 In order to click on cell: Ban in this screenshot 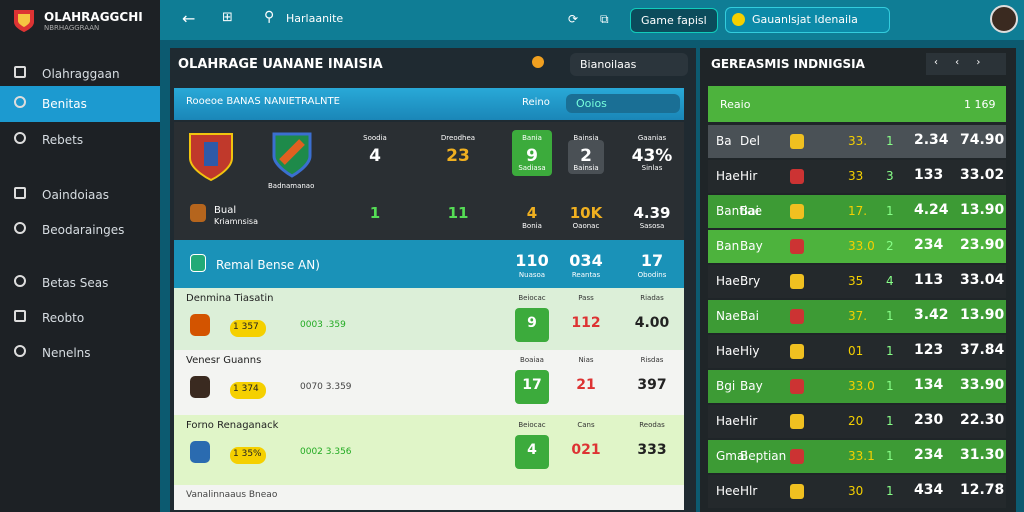, I will do `click(728, 246)`.